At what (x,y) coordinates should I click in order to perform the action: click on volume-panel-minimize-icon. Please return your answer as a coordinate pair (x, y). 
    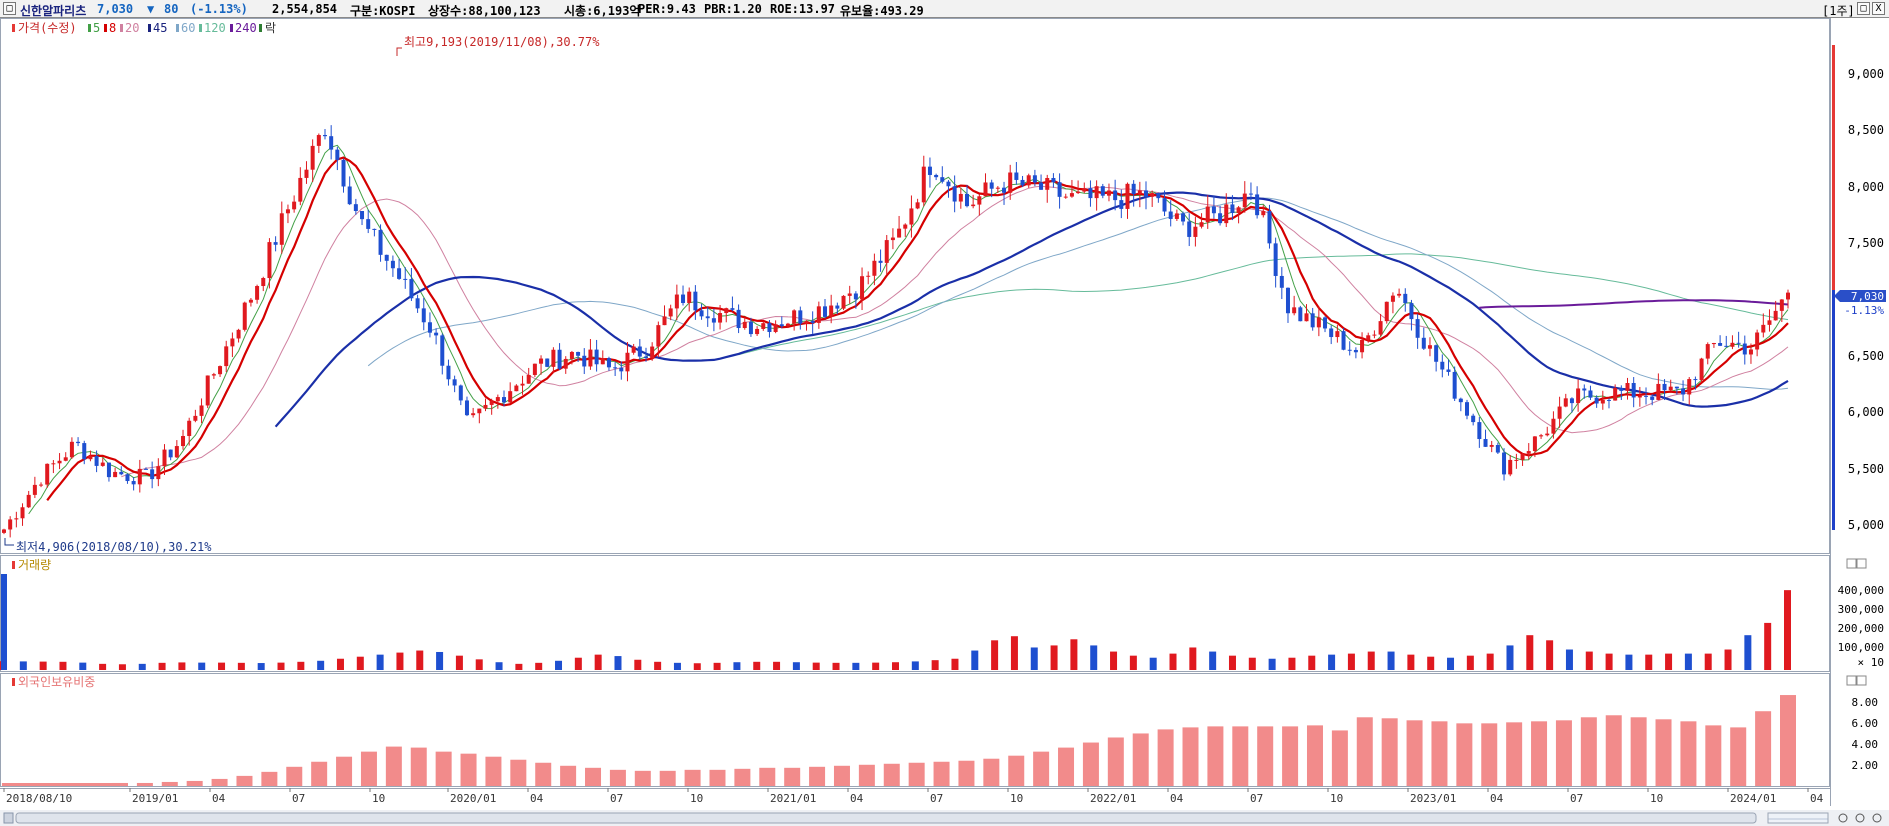
    Looking at the image, I should click on (1851, 563).